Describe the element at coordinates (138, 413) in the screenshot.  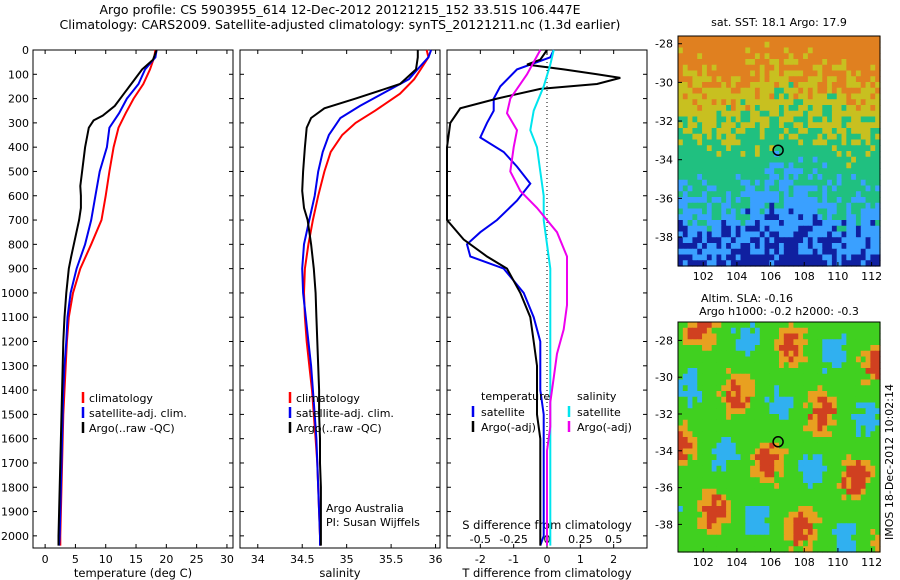
I see `legend-label: satellite-adj. clim.` at that location.